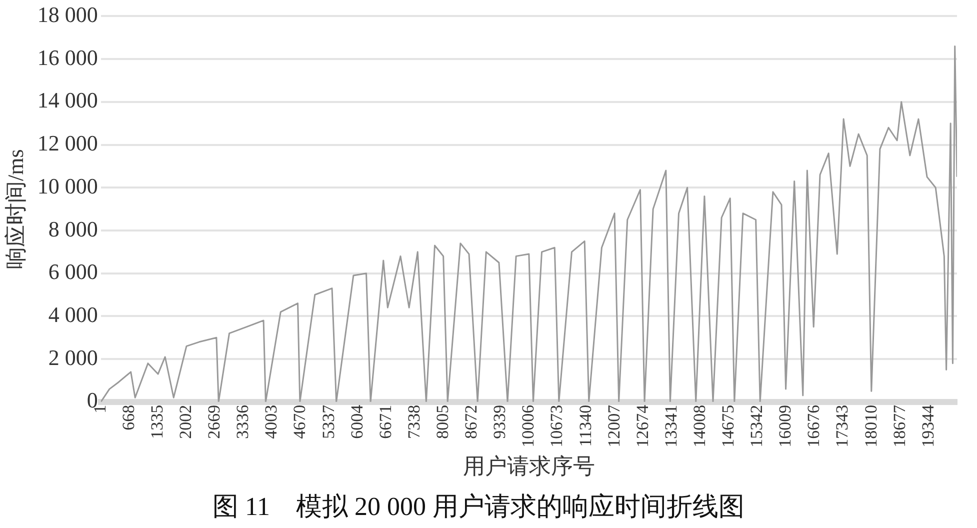 The image size is (977, 528). What do you see at coordinates (614, 426) in the screenshot?
I see `x-tick-label: 12007` at bounding box center [614, 426].